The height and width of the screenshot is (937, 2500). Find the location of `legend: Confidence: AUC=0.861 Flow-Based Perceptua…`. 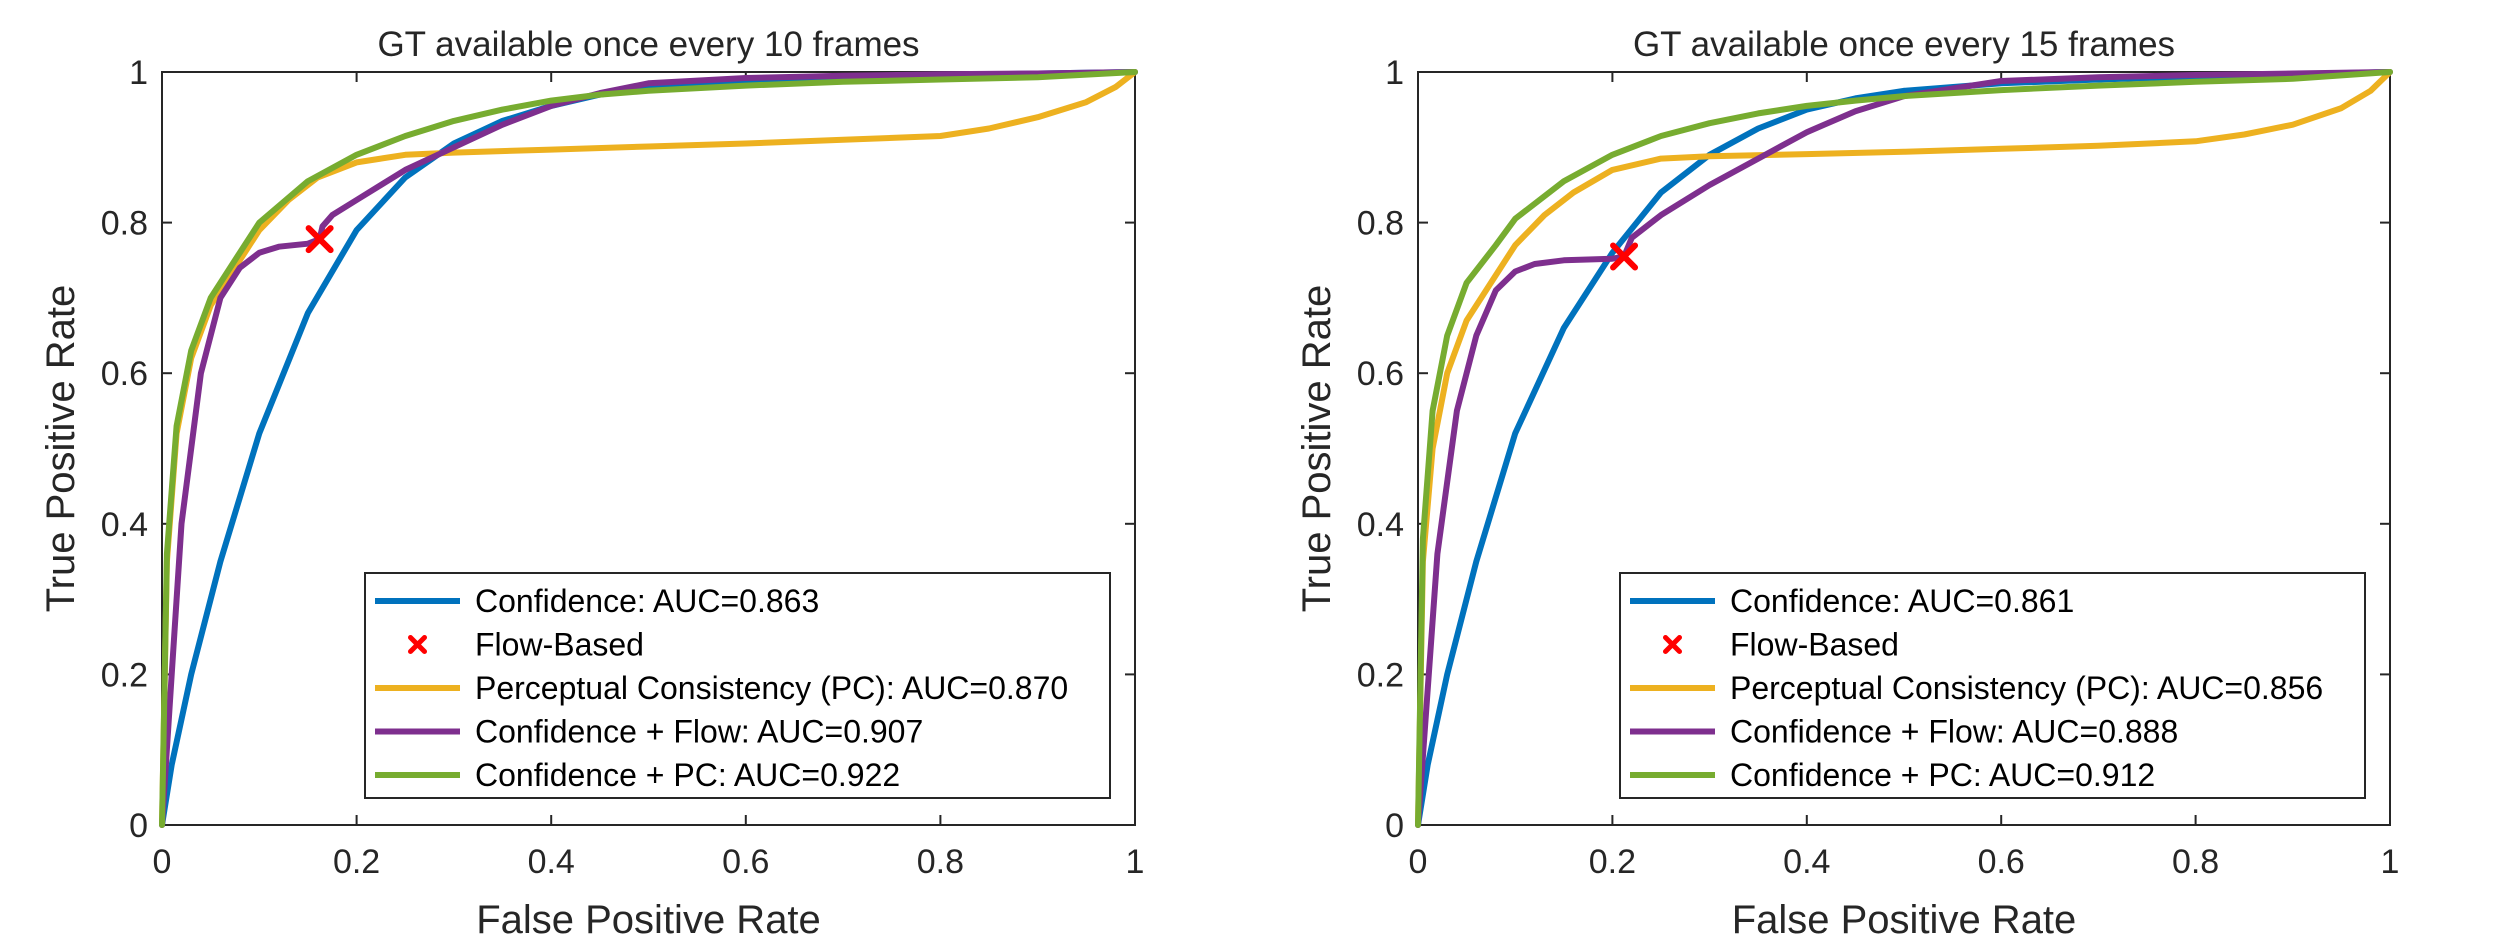

legend: Confidence: AUC=0.861 Flow-Based Perceptua… is located at coordinates (1992, 685).